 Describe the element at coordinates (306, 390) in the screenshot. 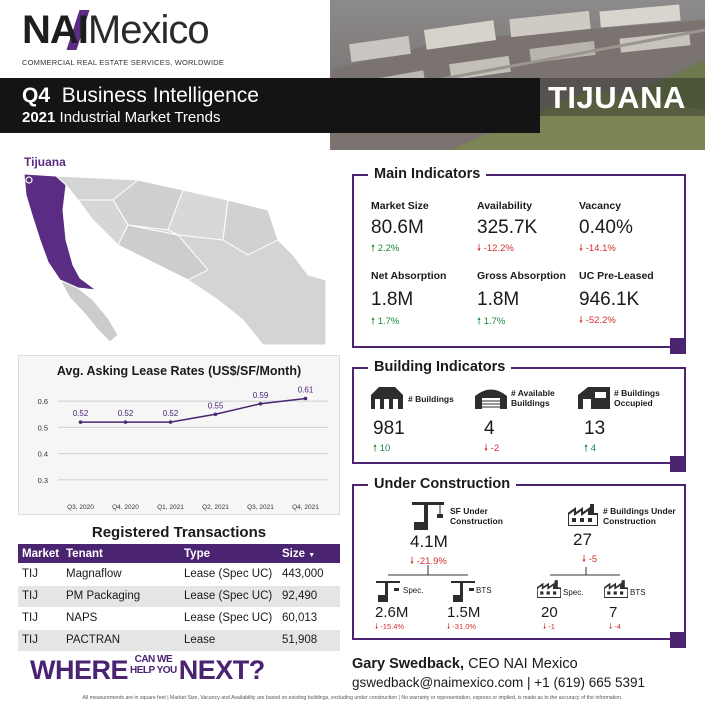

I see `data-label: 0.61` at that location.